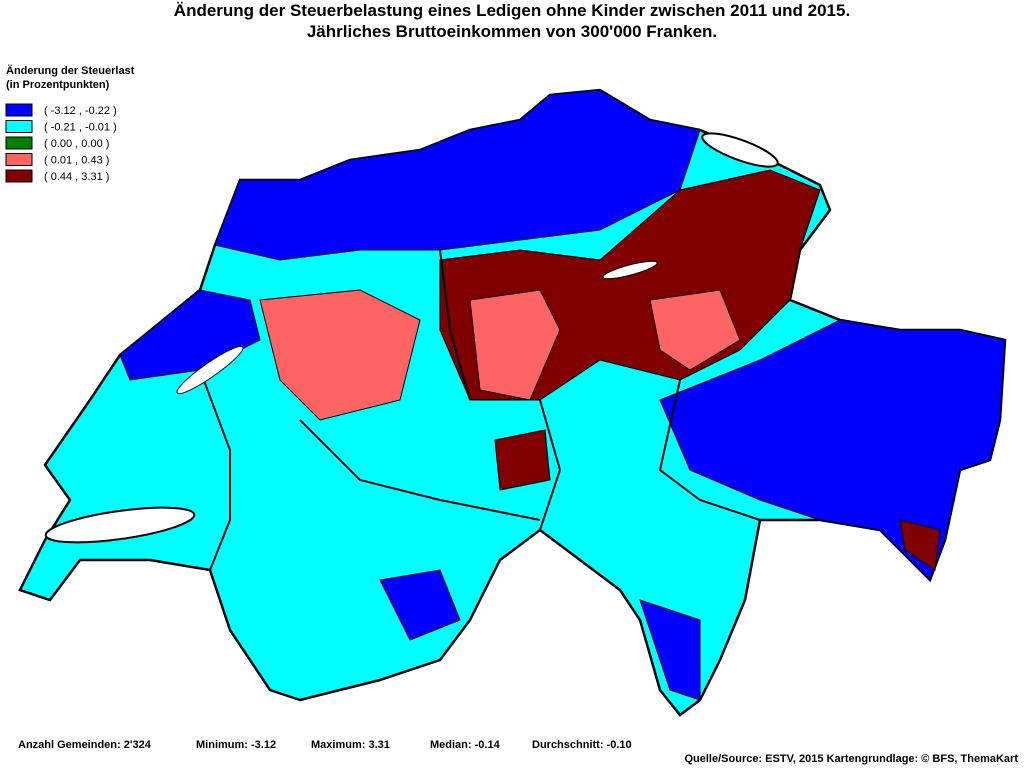 This screenshot has height=768, width=1024. What do you see at coordinates (76, 144) in the screenshot?
I see `legend-label: ( 0.00 , 0.00 )` at bounding box center [76, 144].